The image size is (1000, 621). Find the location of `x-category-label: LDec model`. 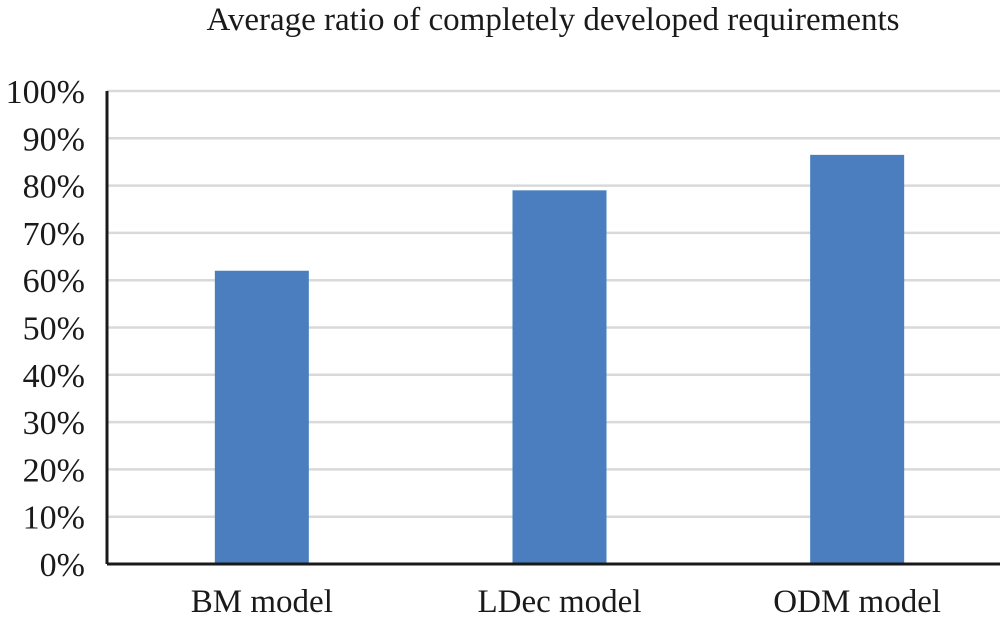

x-category-label: LDec model is located at coordinates (559, 602).